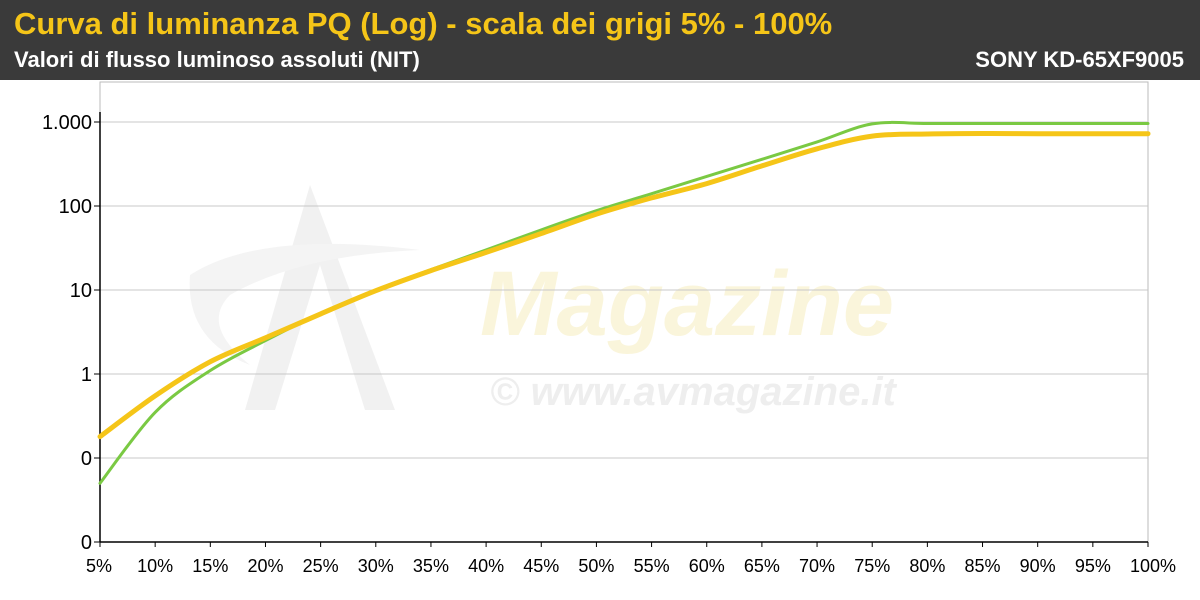  What do you see at coordinates (486, 566) in the screenshot?
I see `x-tick-label: 40%` at bounding box center [486, 566].